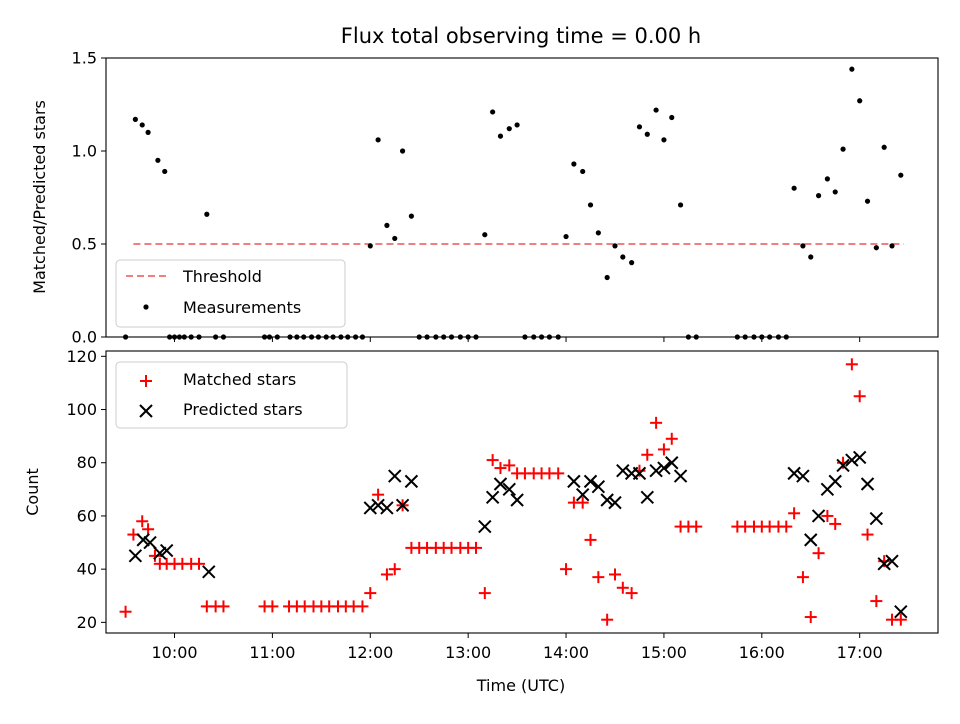 The width and height of the screenshot is (960, 724). I want to click on bottom-xtick-label: 16:00, so click(762, 652).